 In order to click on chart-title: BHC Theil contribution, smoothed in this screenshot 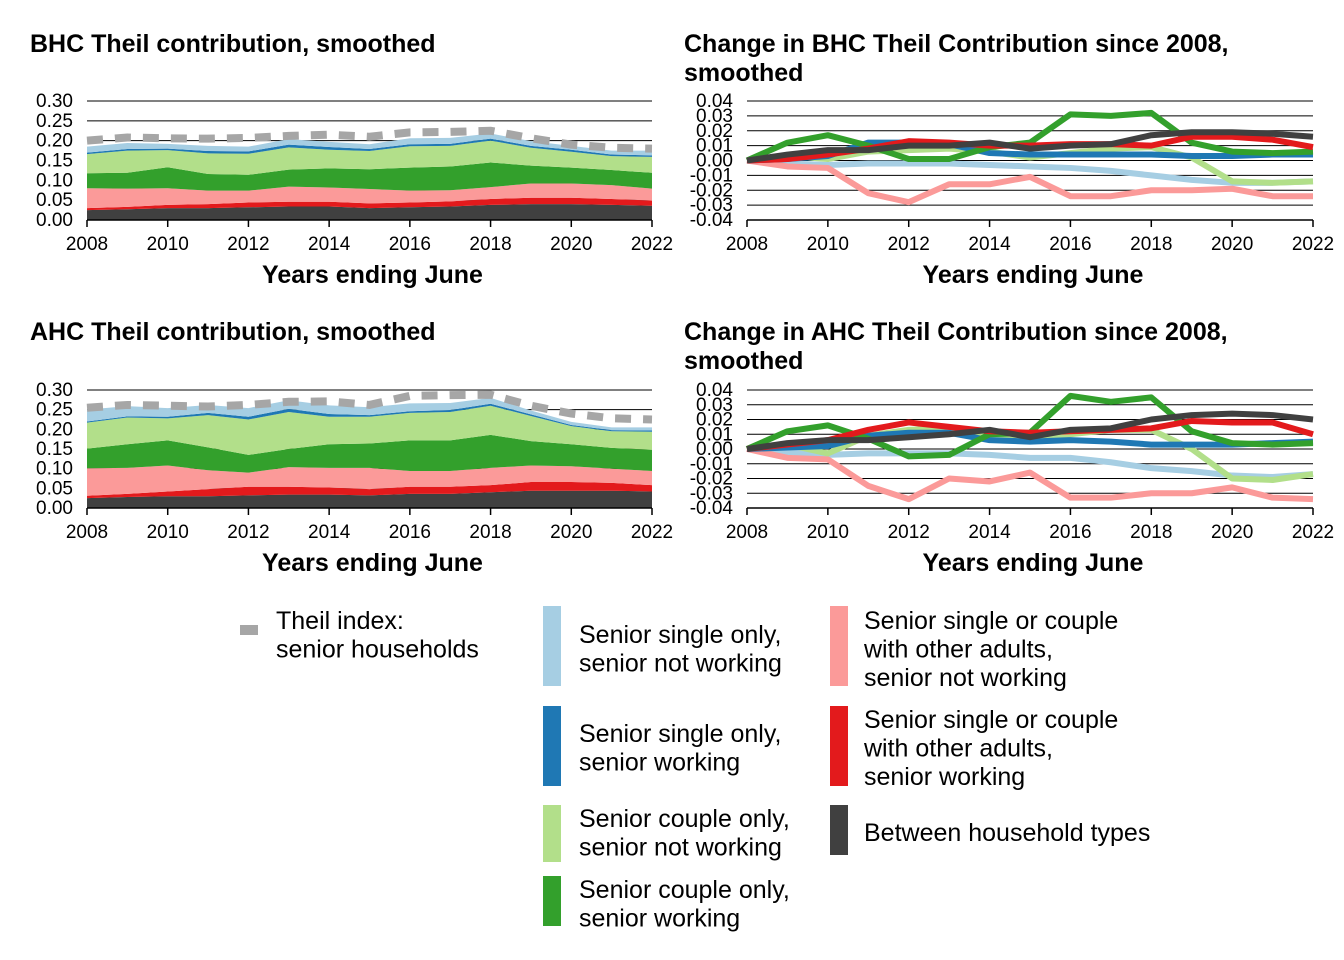, I will do `click(233, 44)`.